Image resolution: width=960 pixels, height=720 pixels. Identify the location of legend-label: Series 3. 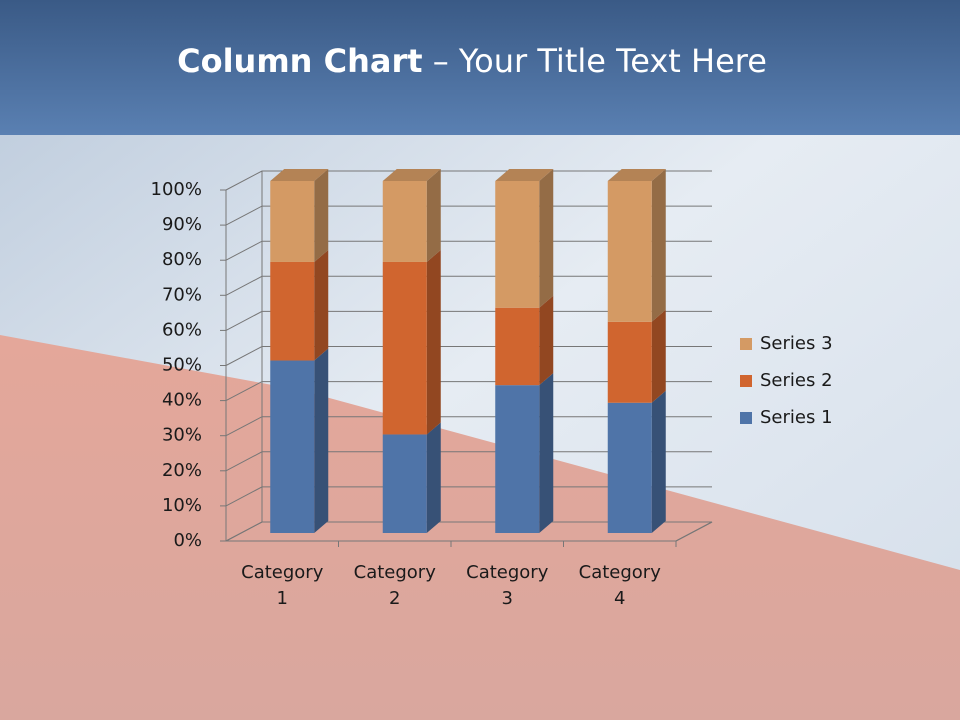
(796, 343).